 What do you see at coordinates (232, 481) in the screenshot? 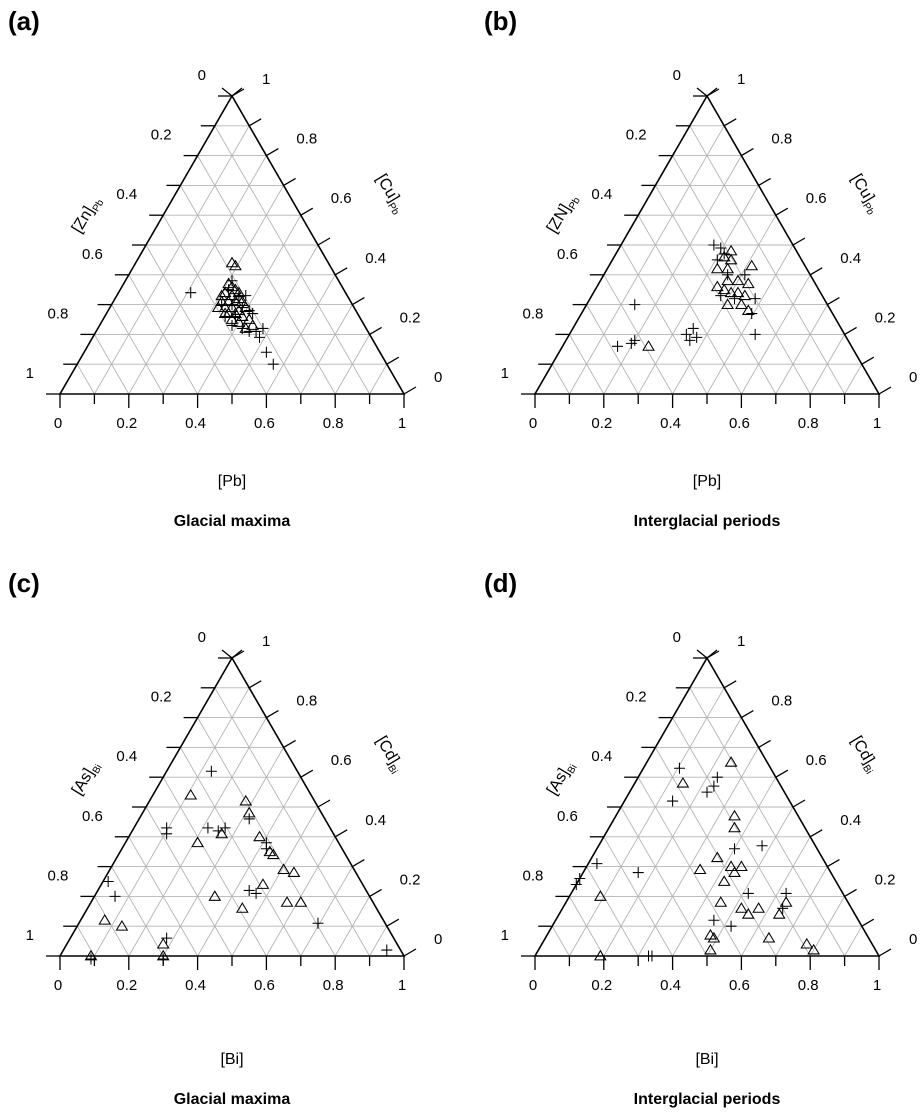
I see `bottom-axis-title: [Pb]` at bounding box center [232, 481].